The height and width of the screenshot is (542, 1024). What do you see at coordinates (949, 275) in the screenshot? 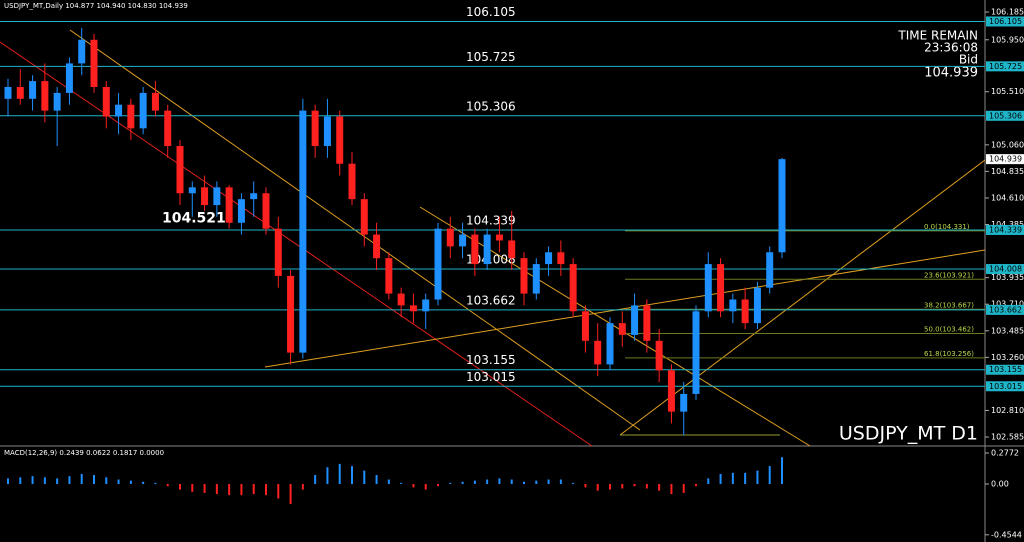
I see `fib-label: 23.6(103.921)` at bounding box center [949, 275].